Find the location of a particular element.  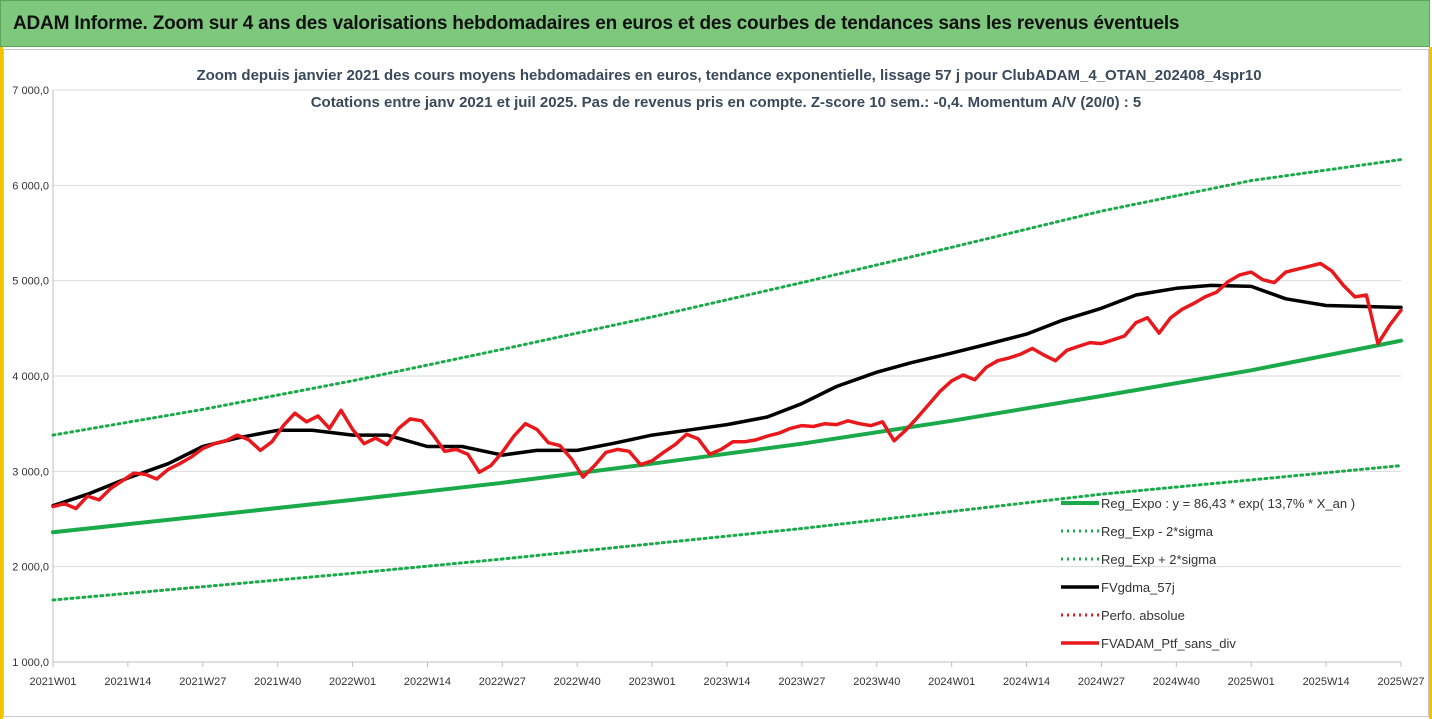

x-tick-label: 2021W40 is located at coordinates (277, 682).